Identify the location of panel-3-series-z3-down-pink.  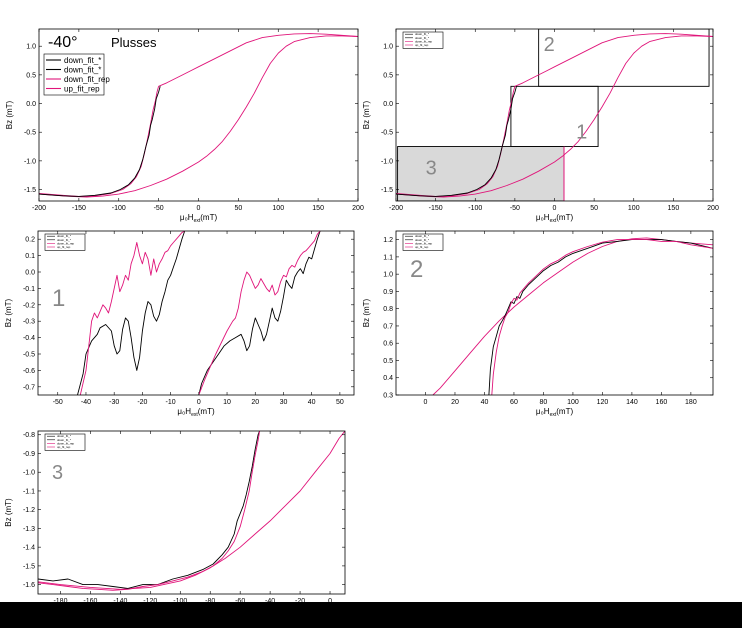
(149, 511).